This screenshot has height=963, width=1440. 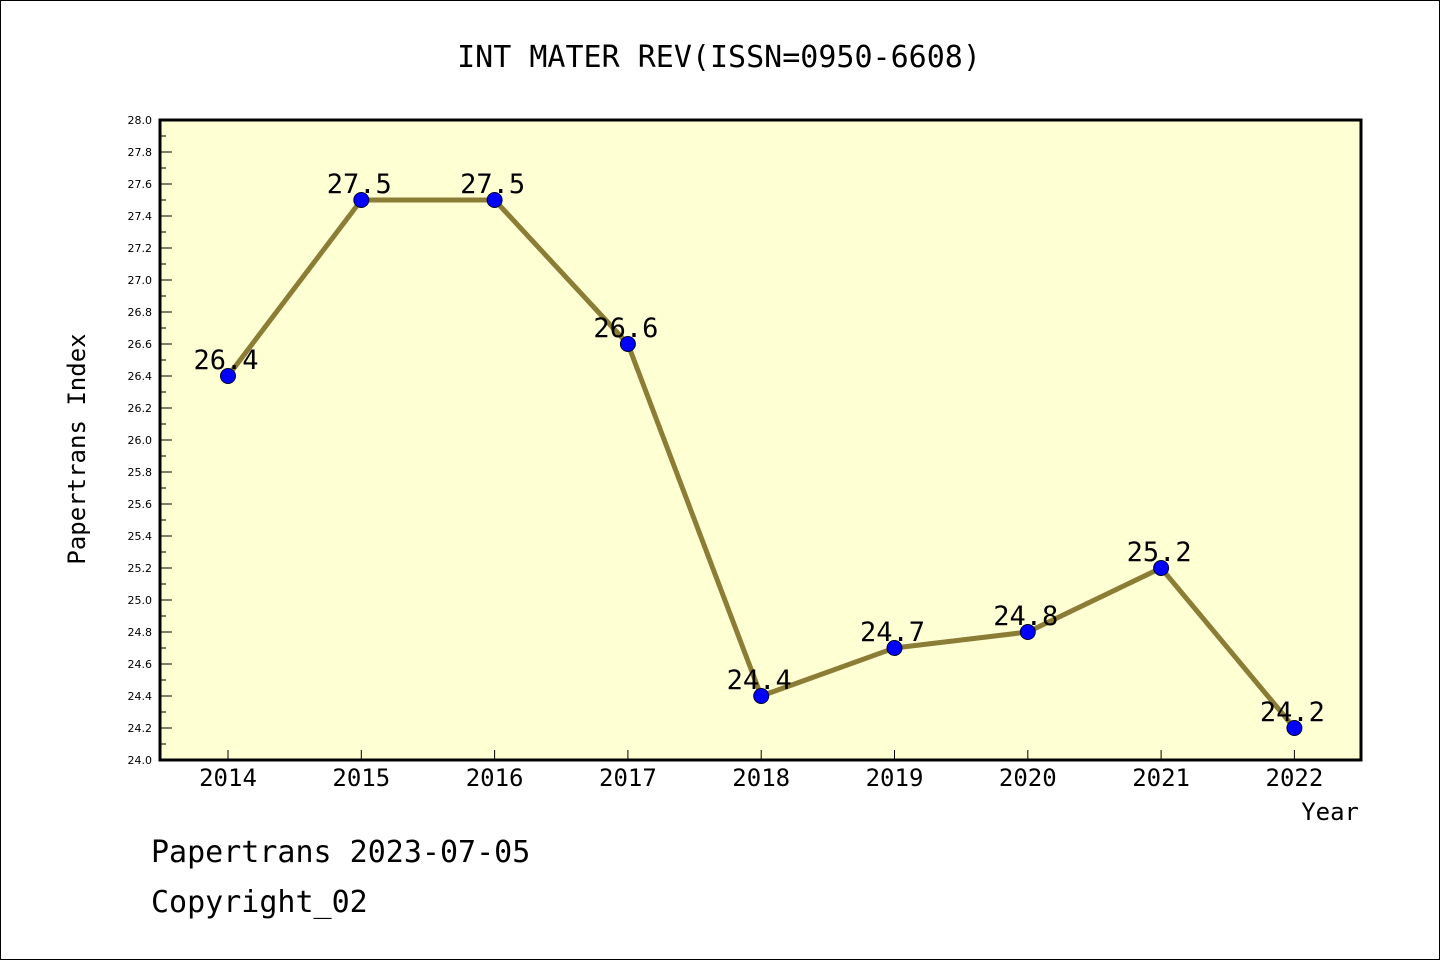 What do you see at coordinates (140, 664) in the screenshot?
I see `y-tick-label: 24.6` at bounding box center [140, 664].